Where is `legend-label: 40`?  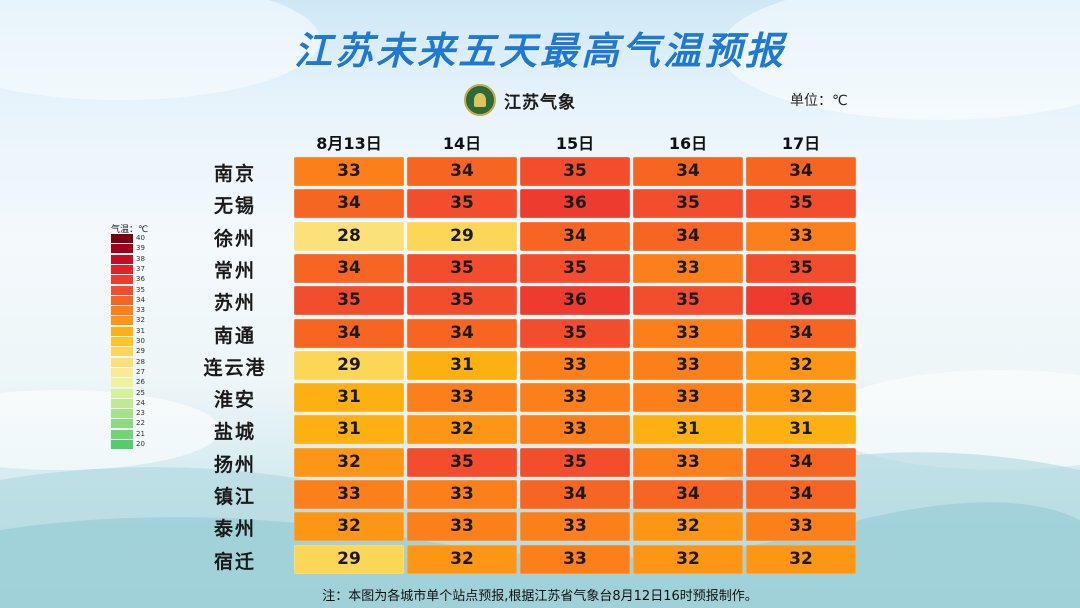
legend-label: 40 is located at coordinates (140, 238).